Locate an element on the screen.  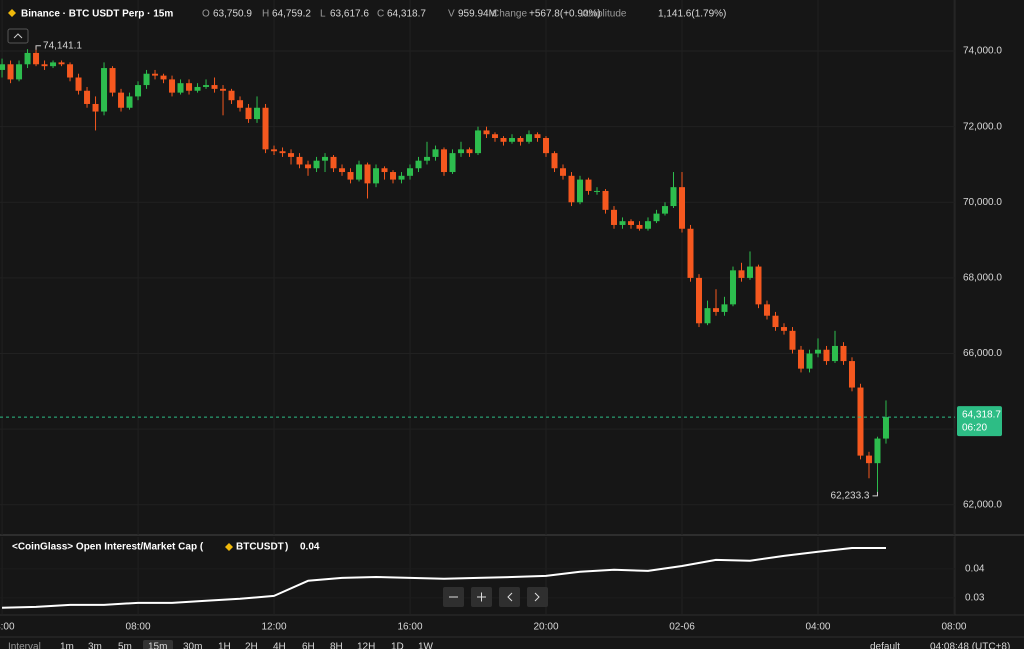
legend-label: H is located at coordinates (265, 14).